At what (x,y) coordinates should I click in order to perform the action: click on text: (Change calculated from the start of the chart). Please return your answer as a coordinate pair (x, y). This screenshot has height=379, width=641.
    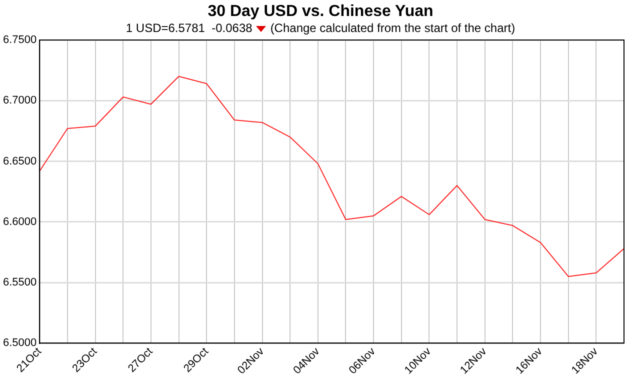
    Looking at the image, I should click on (393, 28).